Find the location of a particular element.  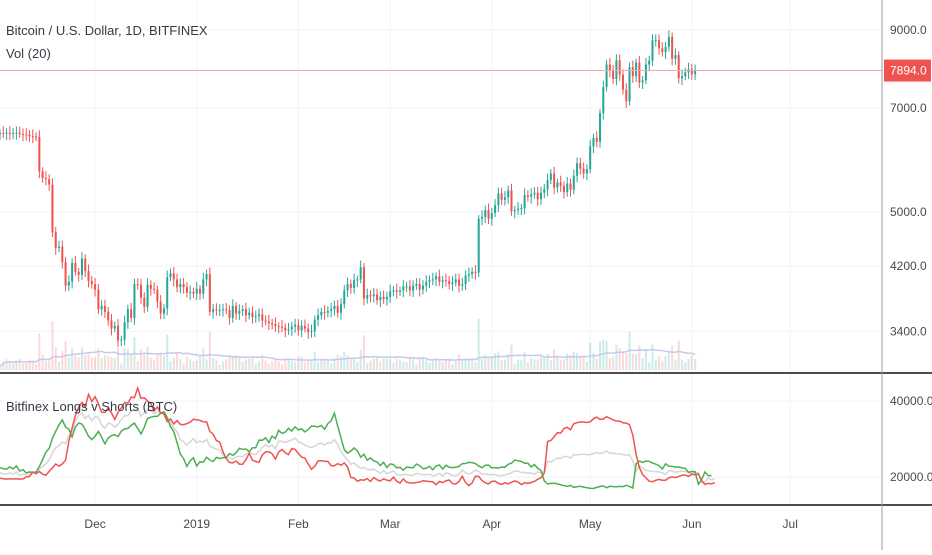

series-line-average is located at coordinates (357, 445).